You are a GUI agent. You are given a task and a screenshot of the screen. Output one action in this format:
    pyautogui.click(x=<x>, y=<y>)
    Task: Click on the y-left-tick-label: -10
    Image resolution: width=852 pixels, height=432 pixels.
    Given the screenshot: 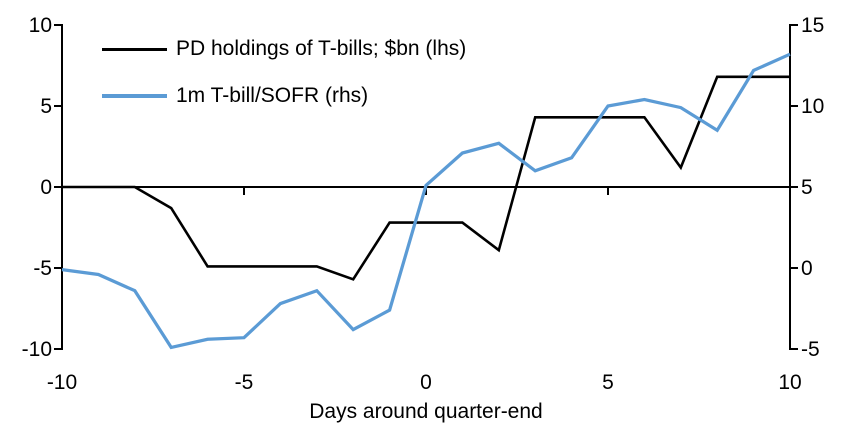 What is the action you would take?
    pyautogui.click(x=37, y=349)
    